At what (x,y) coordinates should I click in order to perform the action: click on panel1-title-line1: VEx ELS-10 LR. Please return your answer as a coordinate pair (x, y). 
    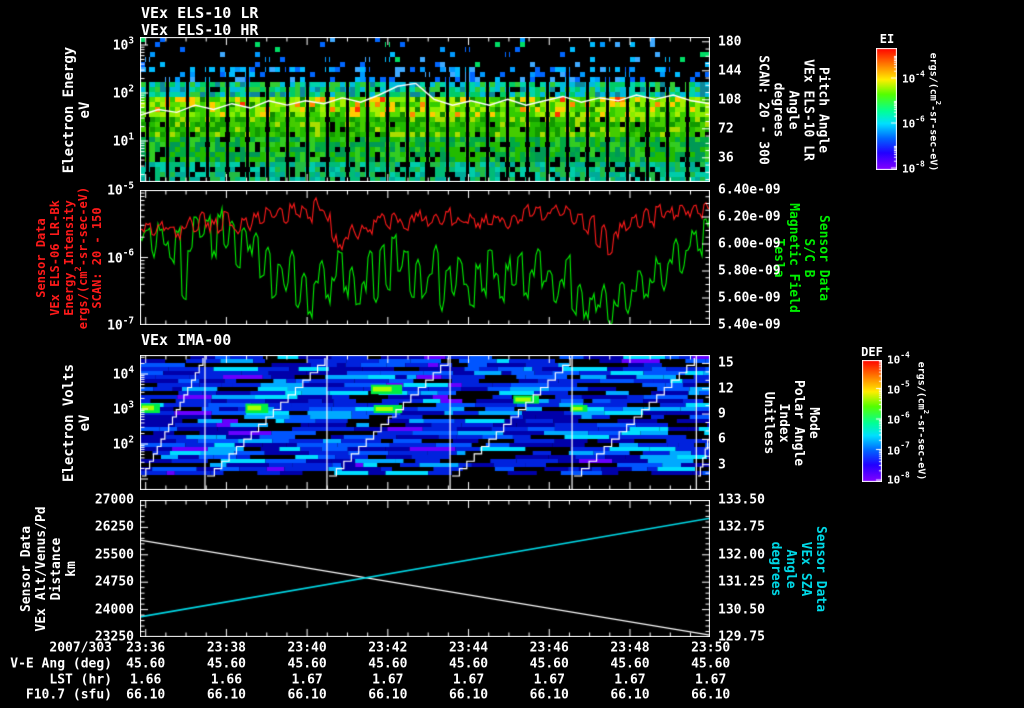
    Looking at the image, I should click on (200, 13).